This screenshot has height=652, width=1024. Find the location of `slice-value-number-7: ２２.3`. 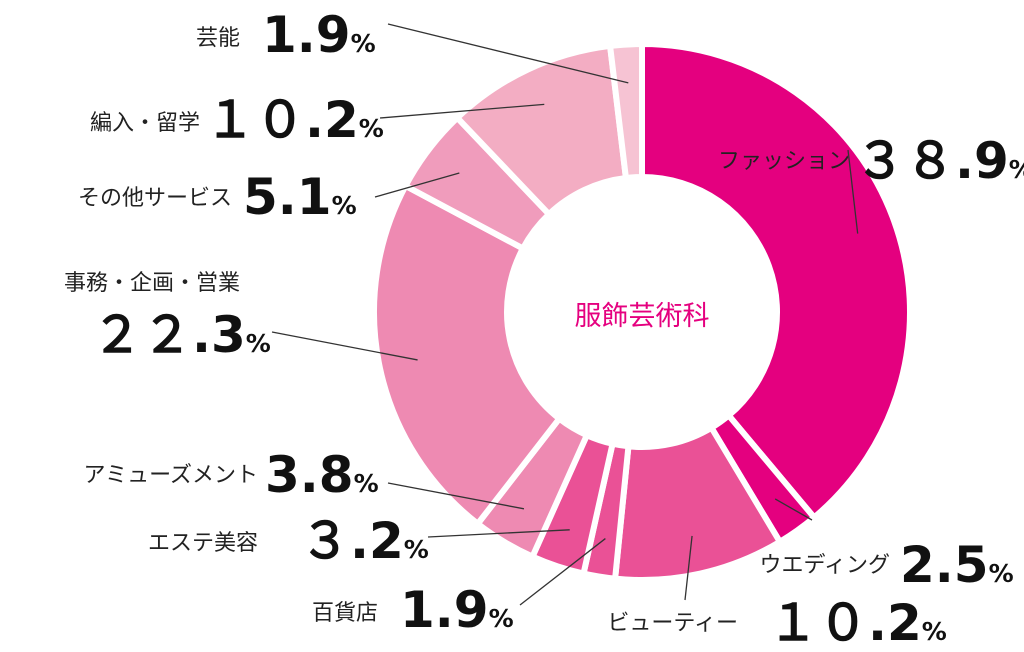

slice-value-number-7: ２２.3 is located at coordinates (169, 335).